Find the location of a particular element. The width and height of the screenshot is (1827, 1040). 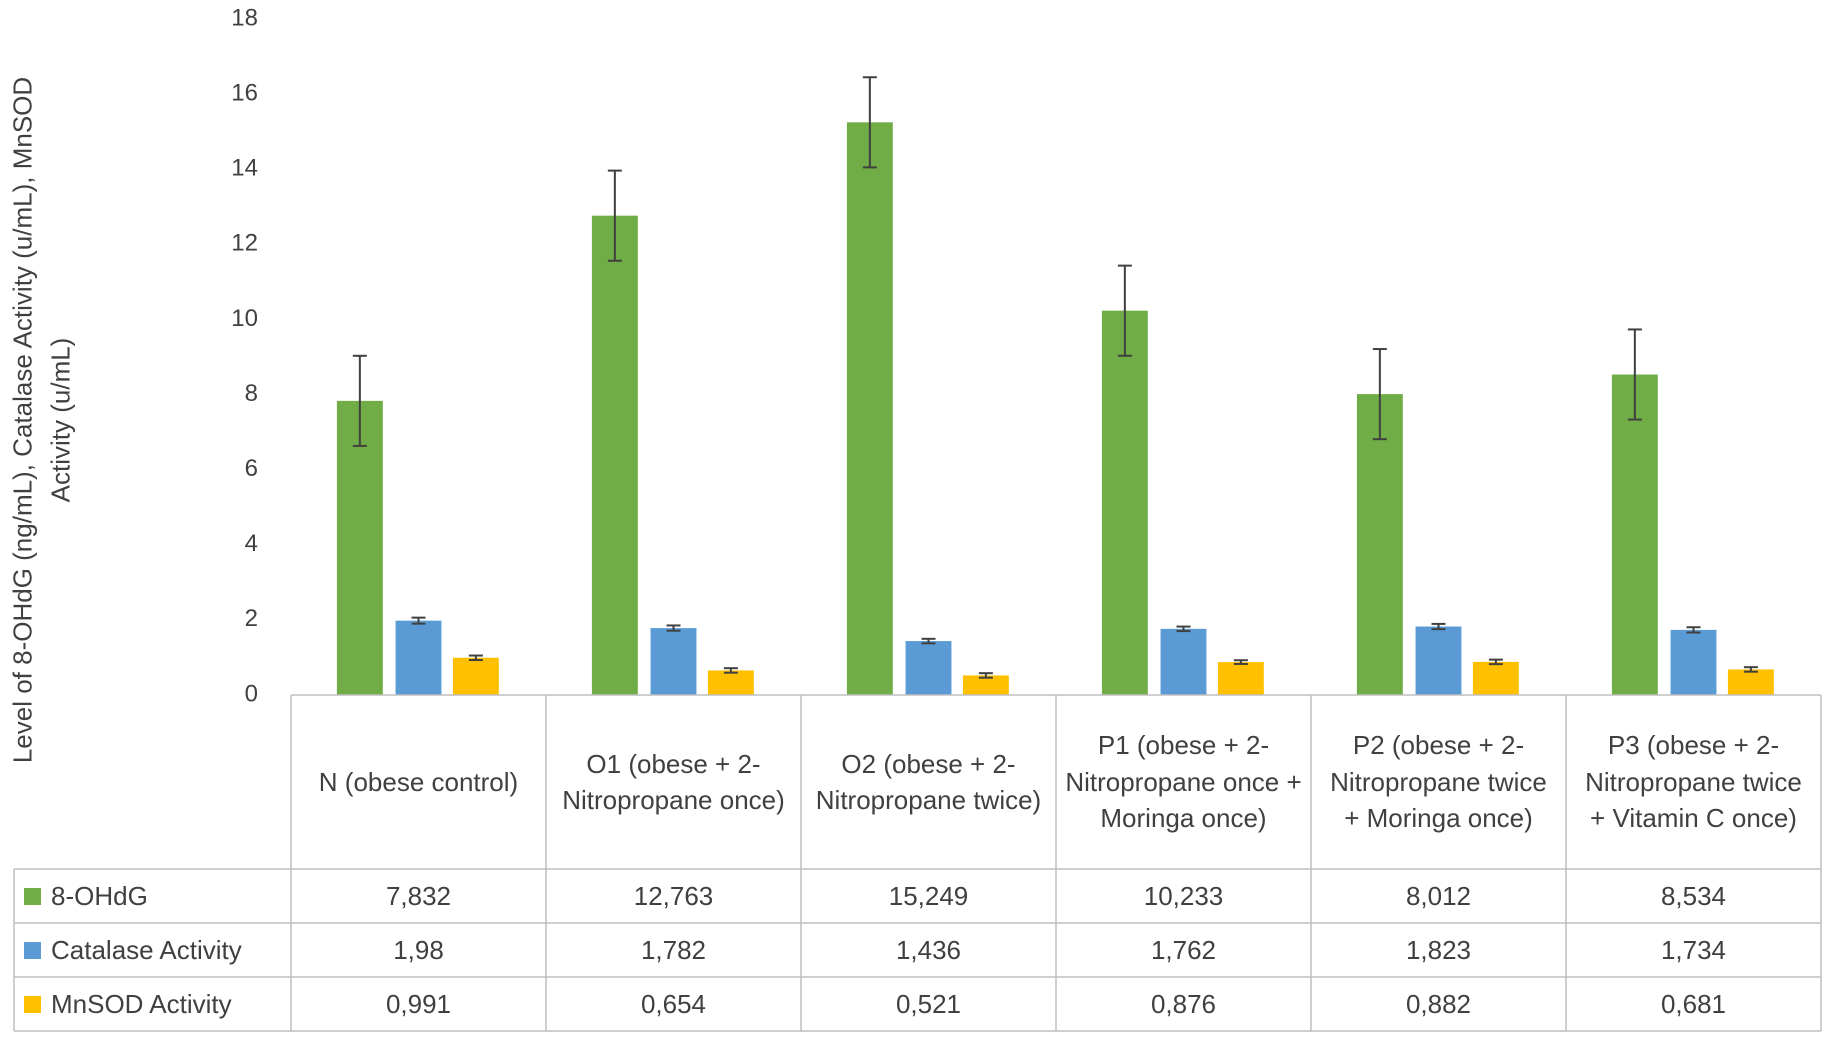

y-tick-label: 16 is located at coordinates (244, 92).